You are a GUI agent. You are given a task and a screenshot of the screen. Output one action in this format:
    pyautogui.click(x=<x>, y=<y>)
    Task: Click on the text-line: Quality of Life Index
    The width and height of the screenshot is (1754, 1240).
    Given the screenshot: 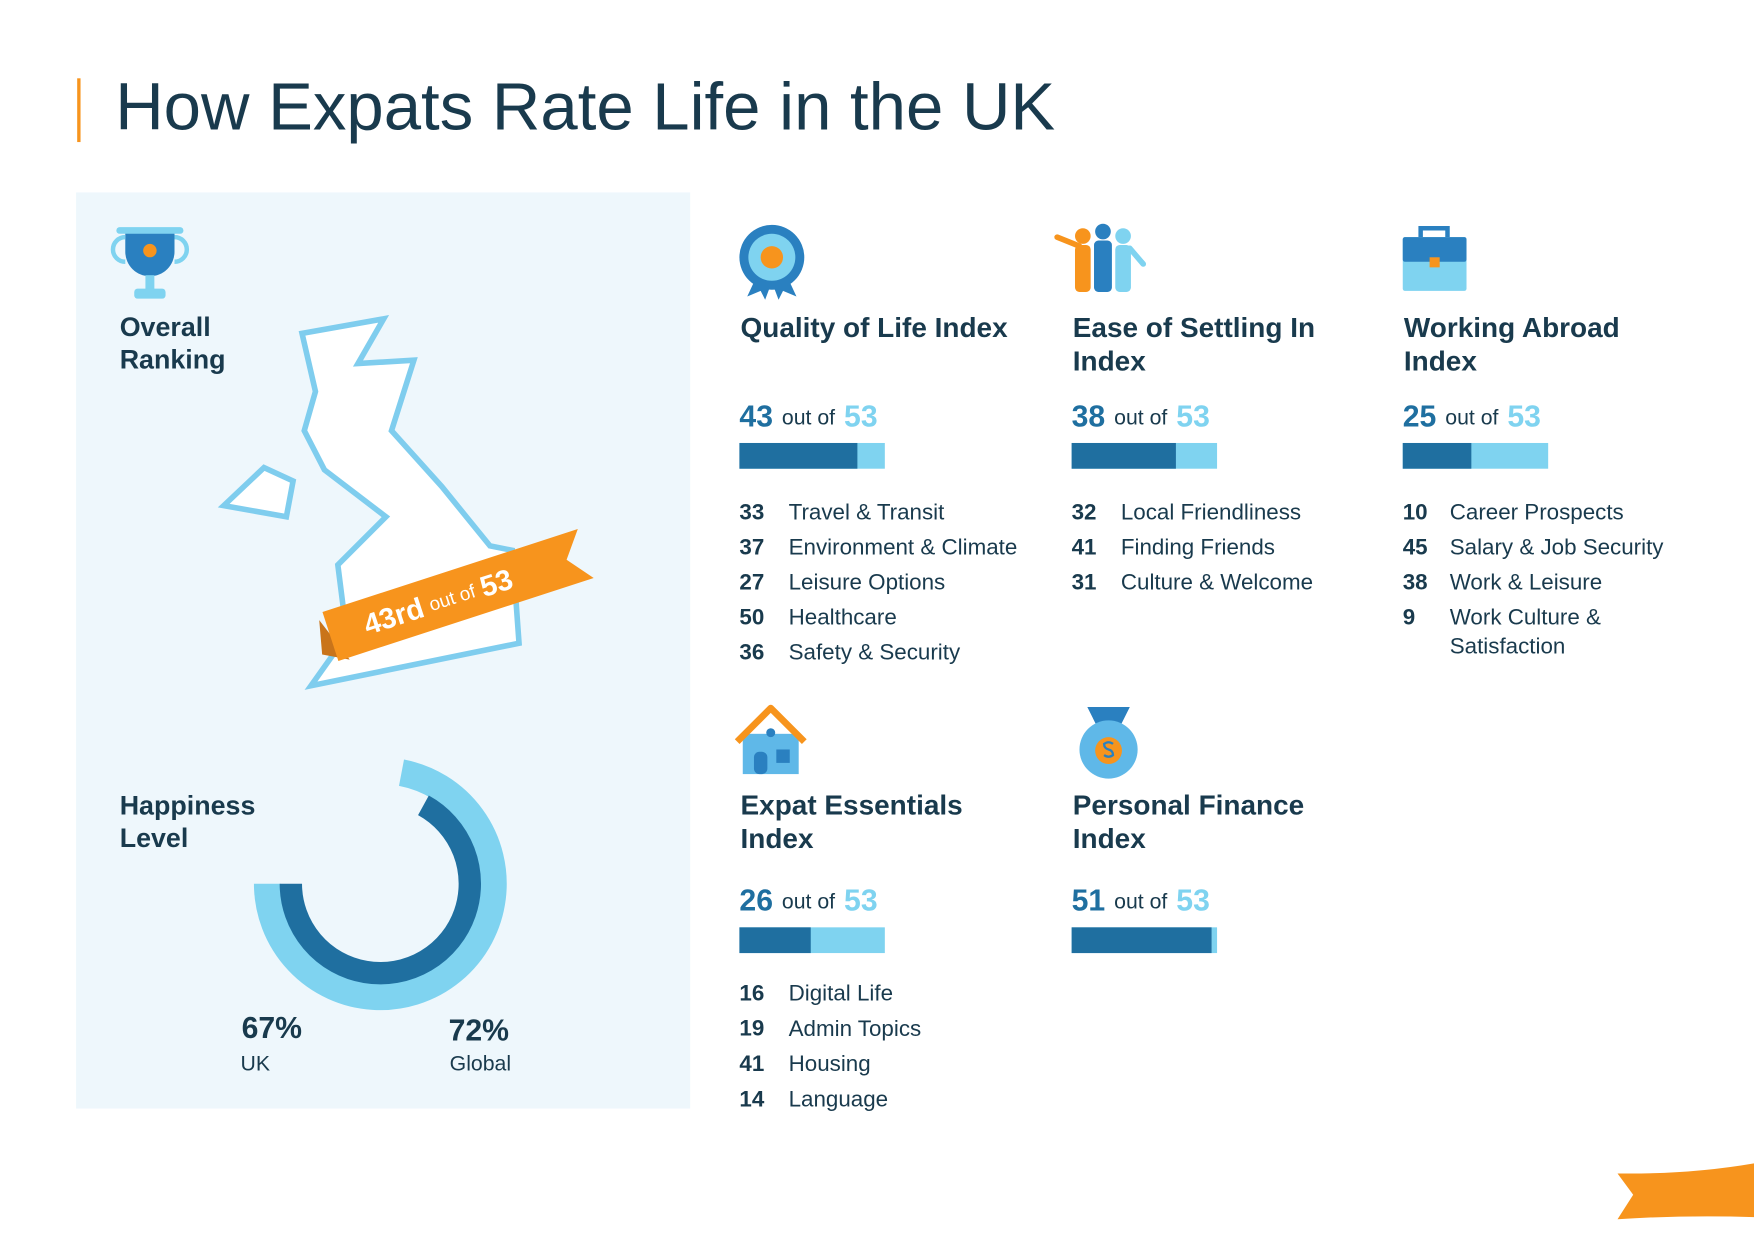 What is the action you would take?
    pyautogui.click(x=875, y=327)
    